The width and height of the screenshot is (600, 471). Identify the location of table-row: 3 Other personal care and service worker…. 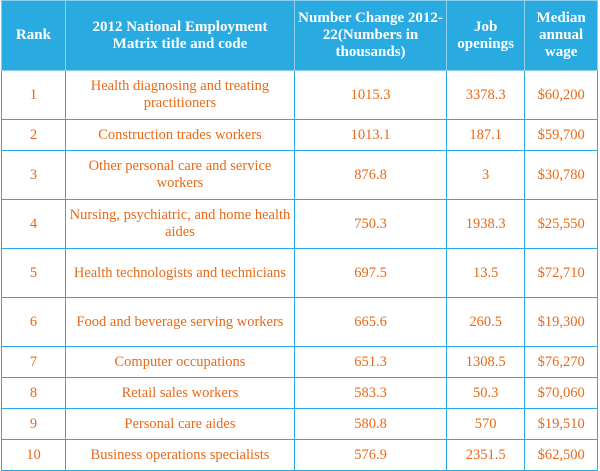
(299, 175).